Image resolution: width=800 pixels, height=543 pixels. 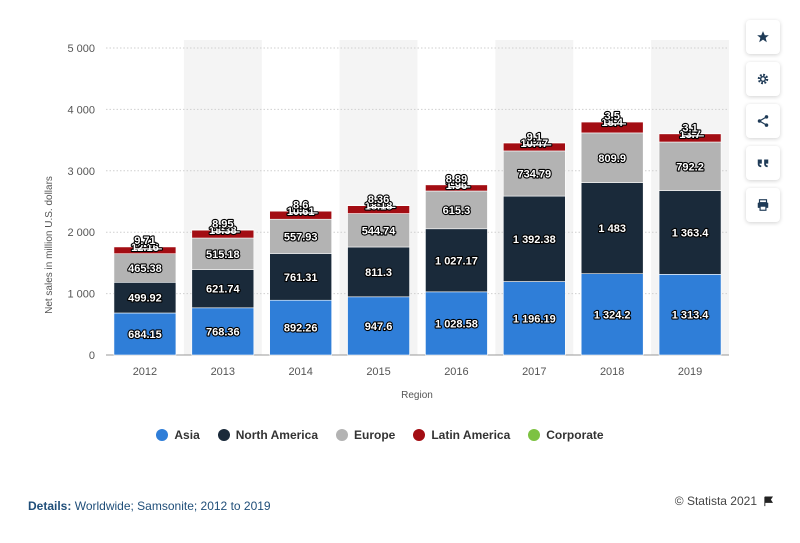 What do you see at coordinates (691, 316) in the screenshot?
I see `data-label: 1 313.4` at bounding box center [691, 316].